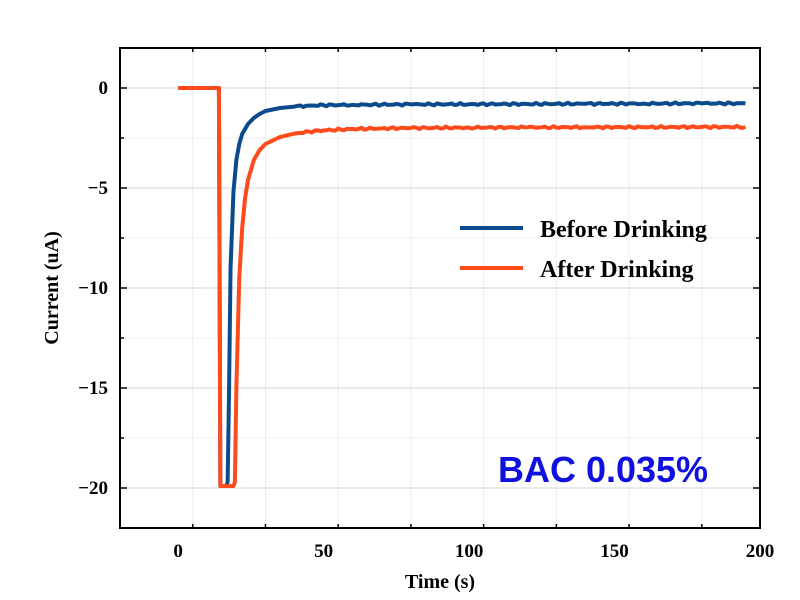 This screenshot has width=800, height=600. What do you see at coordinates (603, 469) in the screenshot?
I see `bac-annotation: BAC 0.035%` at bounding box center [603, 469].